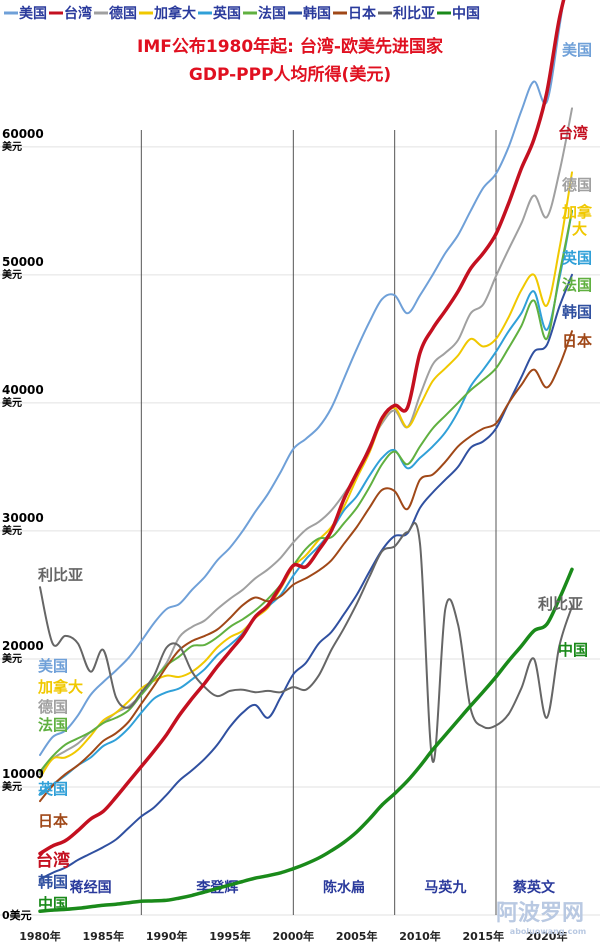 The height and width of the screenshot is (947, 600). Describe the element at coordinates (60, 575) in the screenshot. I see `start-label: 利比亚` at that location.